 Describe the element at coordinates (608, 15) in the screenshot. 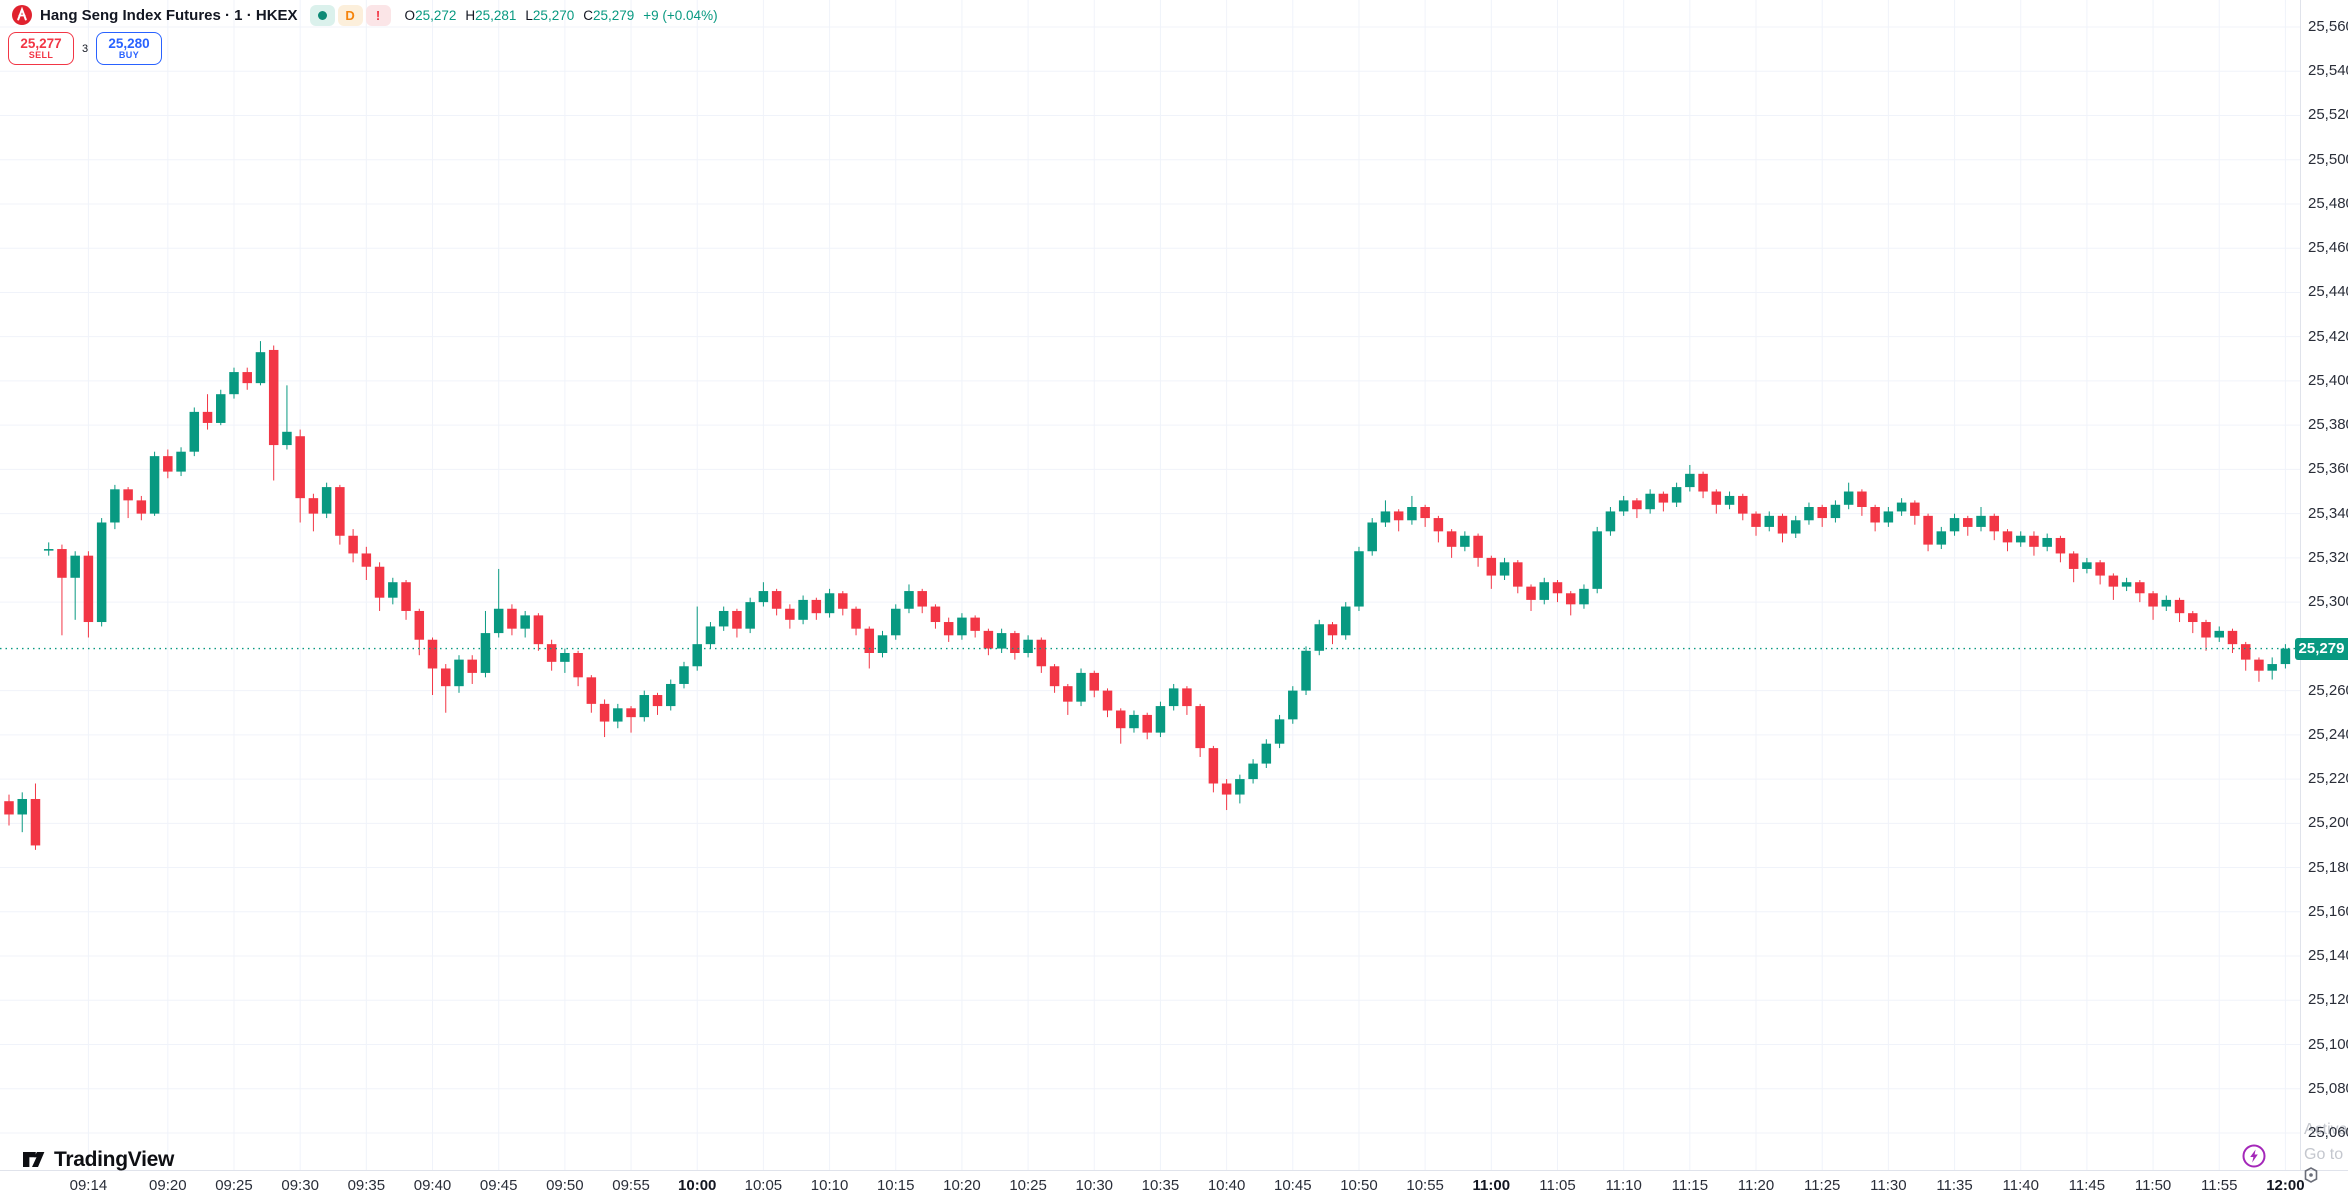

I see `ohlc-pair: C25,279` at that location.